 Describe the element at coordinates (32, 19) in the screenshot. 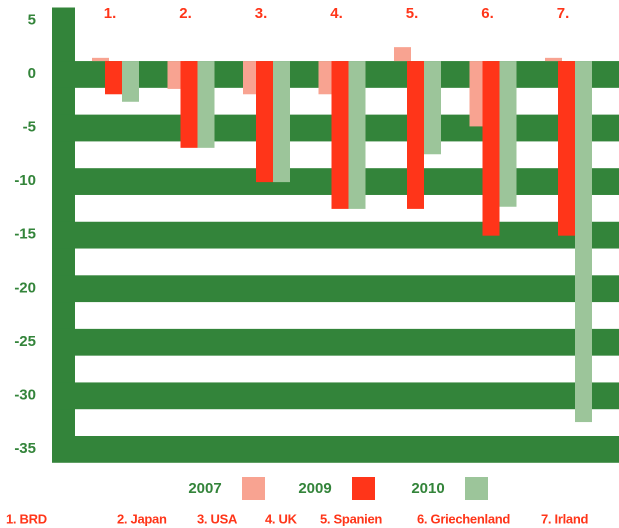

I see `y-tick-label: 5` at that location.